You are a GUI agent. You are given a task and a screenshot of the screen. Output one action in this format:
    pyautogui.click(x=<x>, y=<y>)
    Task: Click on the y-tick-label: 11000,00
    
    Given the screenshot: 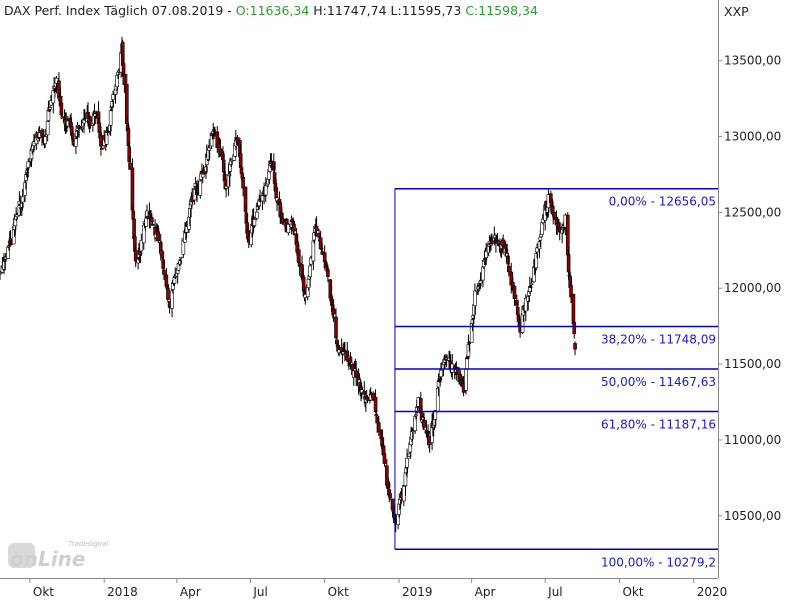 What is the action you would take?
    pyautogui.click(x=752, y=440)
    